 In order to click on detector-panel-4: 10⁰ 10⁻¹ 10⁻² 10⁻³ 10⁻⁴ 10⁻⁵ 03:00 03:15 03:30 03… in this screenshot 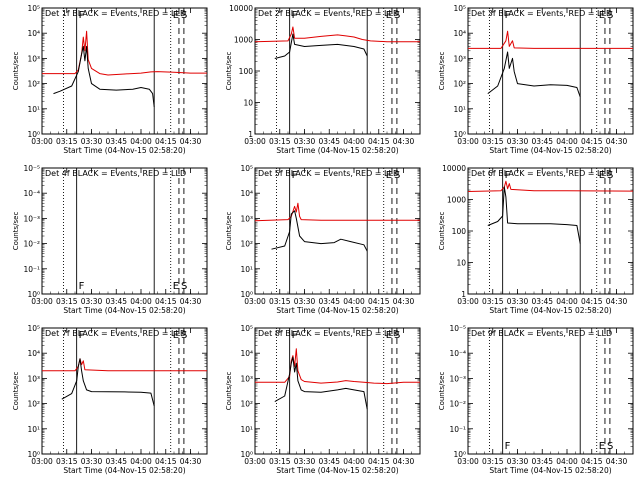, I will do `click(110, 239)`.